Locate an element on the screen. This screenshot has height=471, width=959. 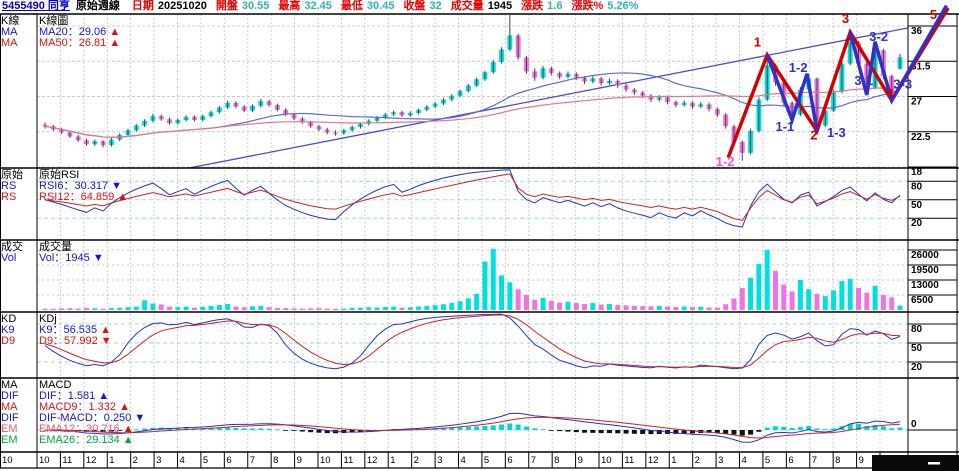
field-label: 收盤 is located at coordinates (414, 6).